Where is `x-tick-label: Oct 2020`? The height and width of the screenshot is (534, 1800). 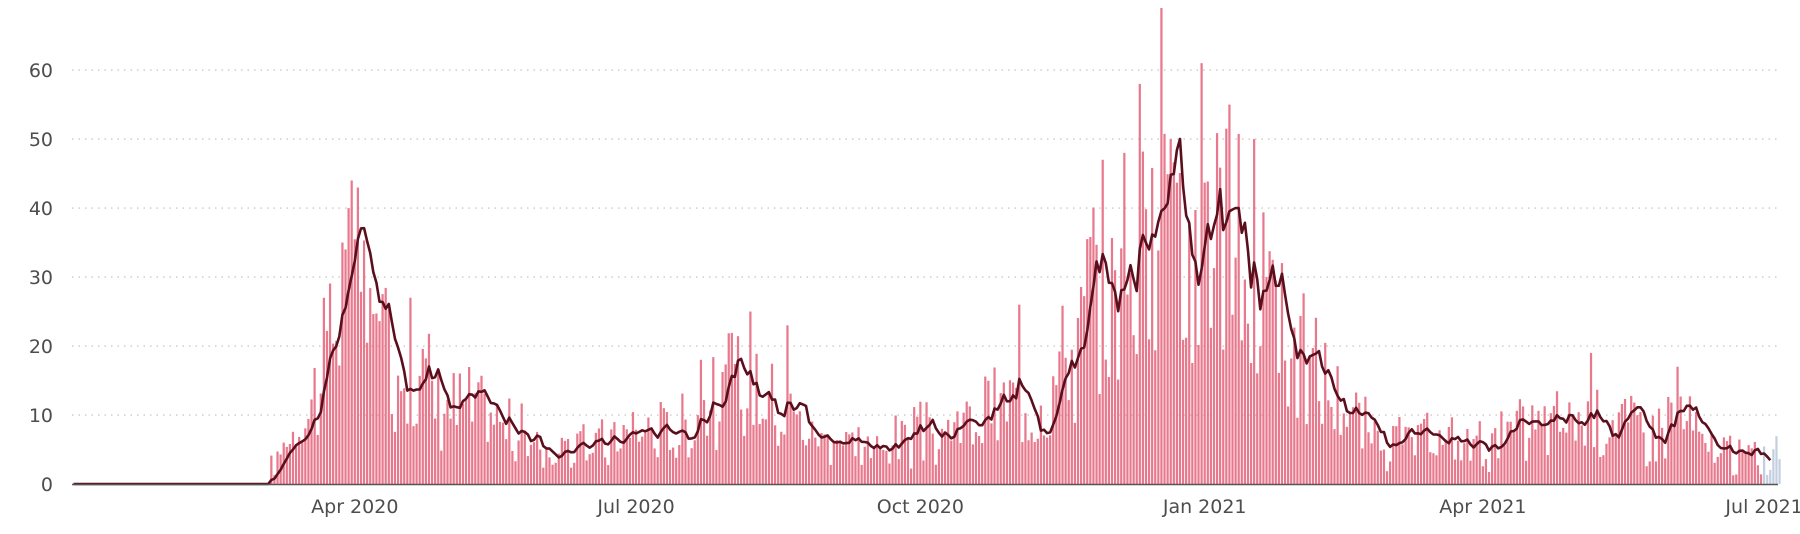
x-tick-label: Oct 2020 is located at coordinates (920, 507).